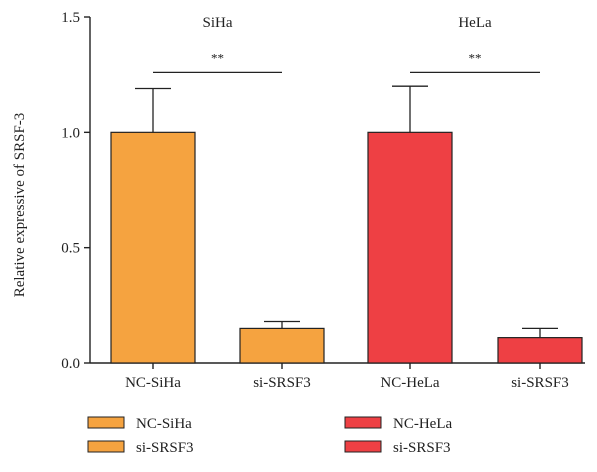 The width and height of the screenshot is (597, 472). What do you see at coordinates (70, 18) in the screenshot?
I see `y-tick-label: 1.5` at bounding box center [70, 18].